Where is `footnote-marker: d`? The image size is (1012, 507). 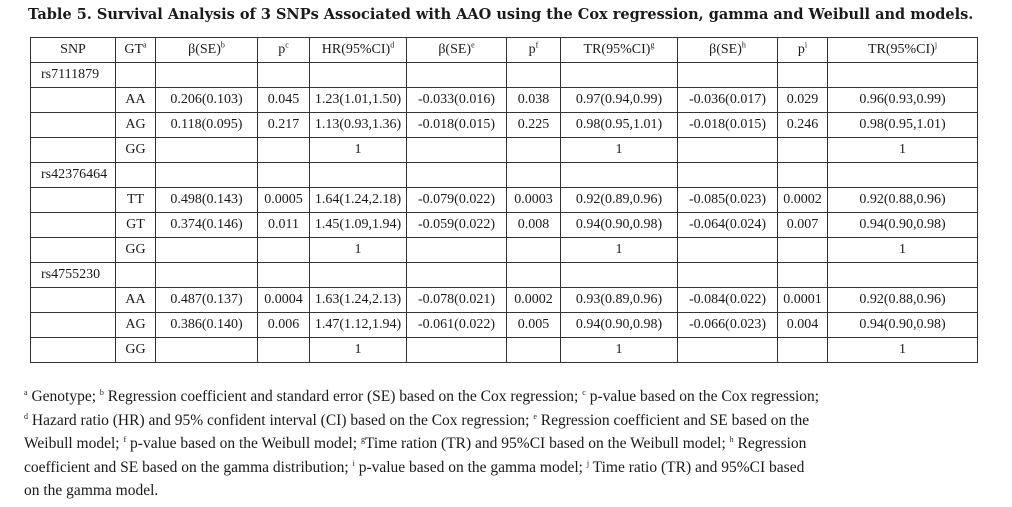
footnote-marker: d is located at coordinates (392, 45).